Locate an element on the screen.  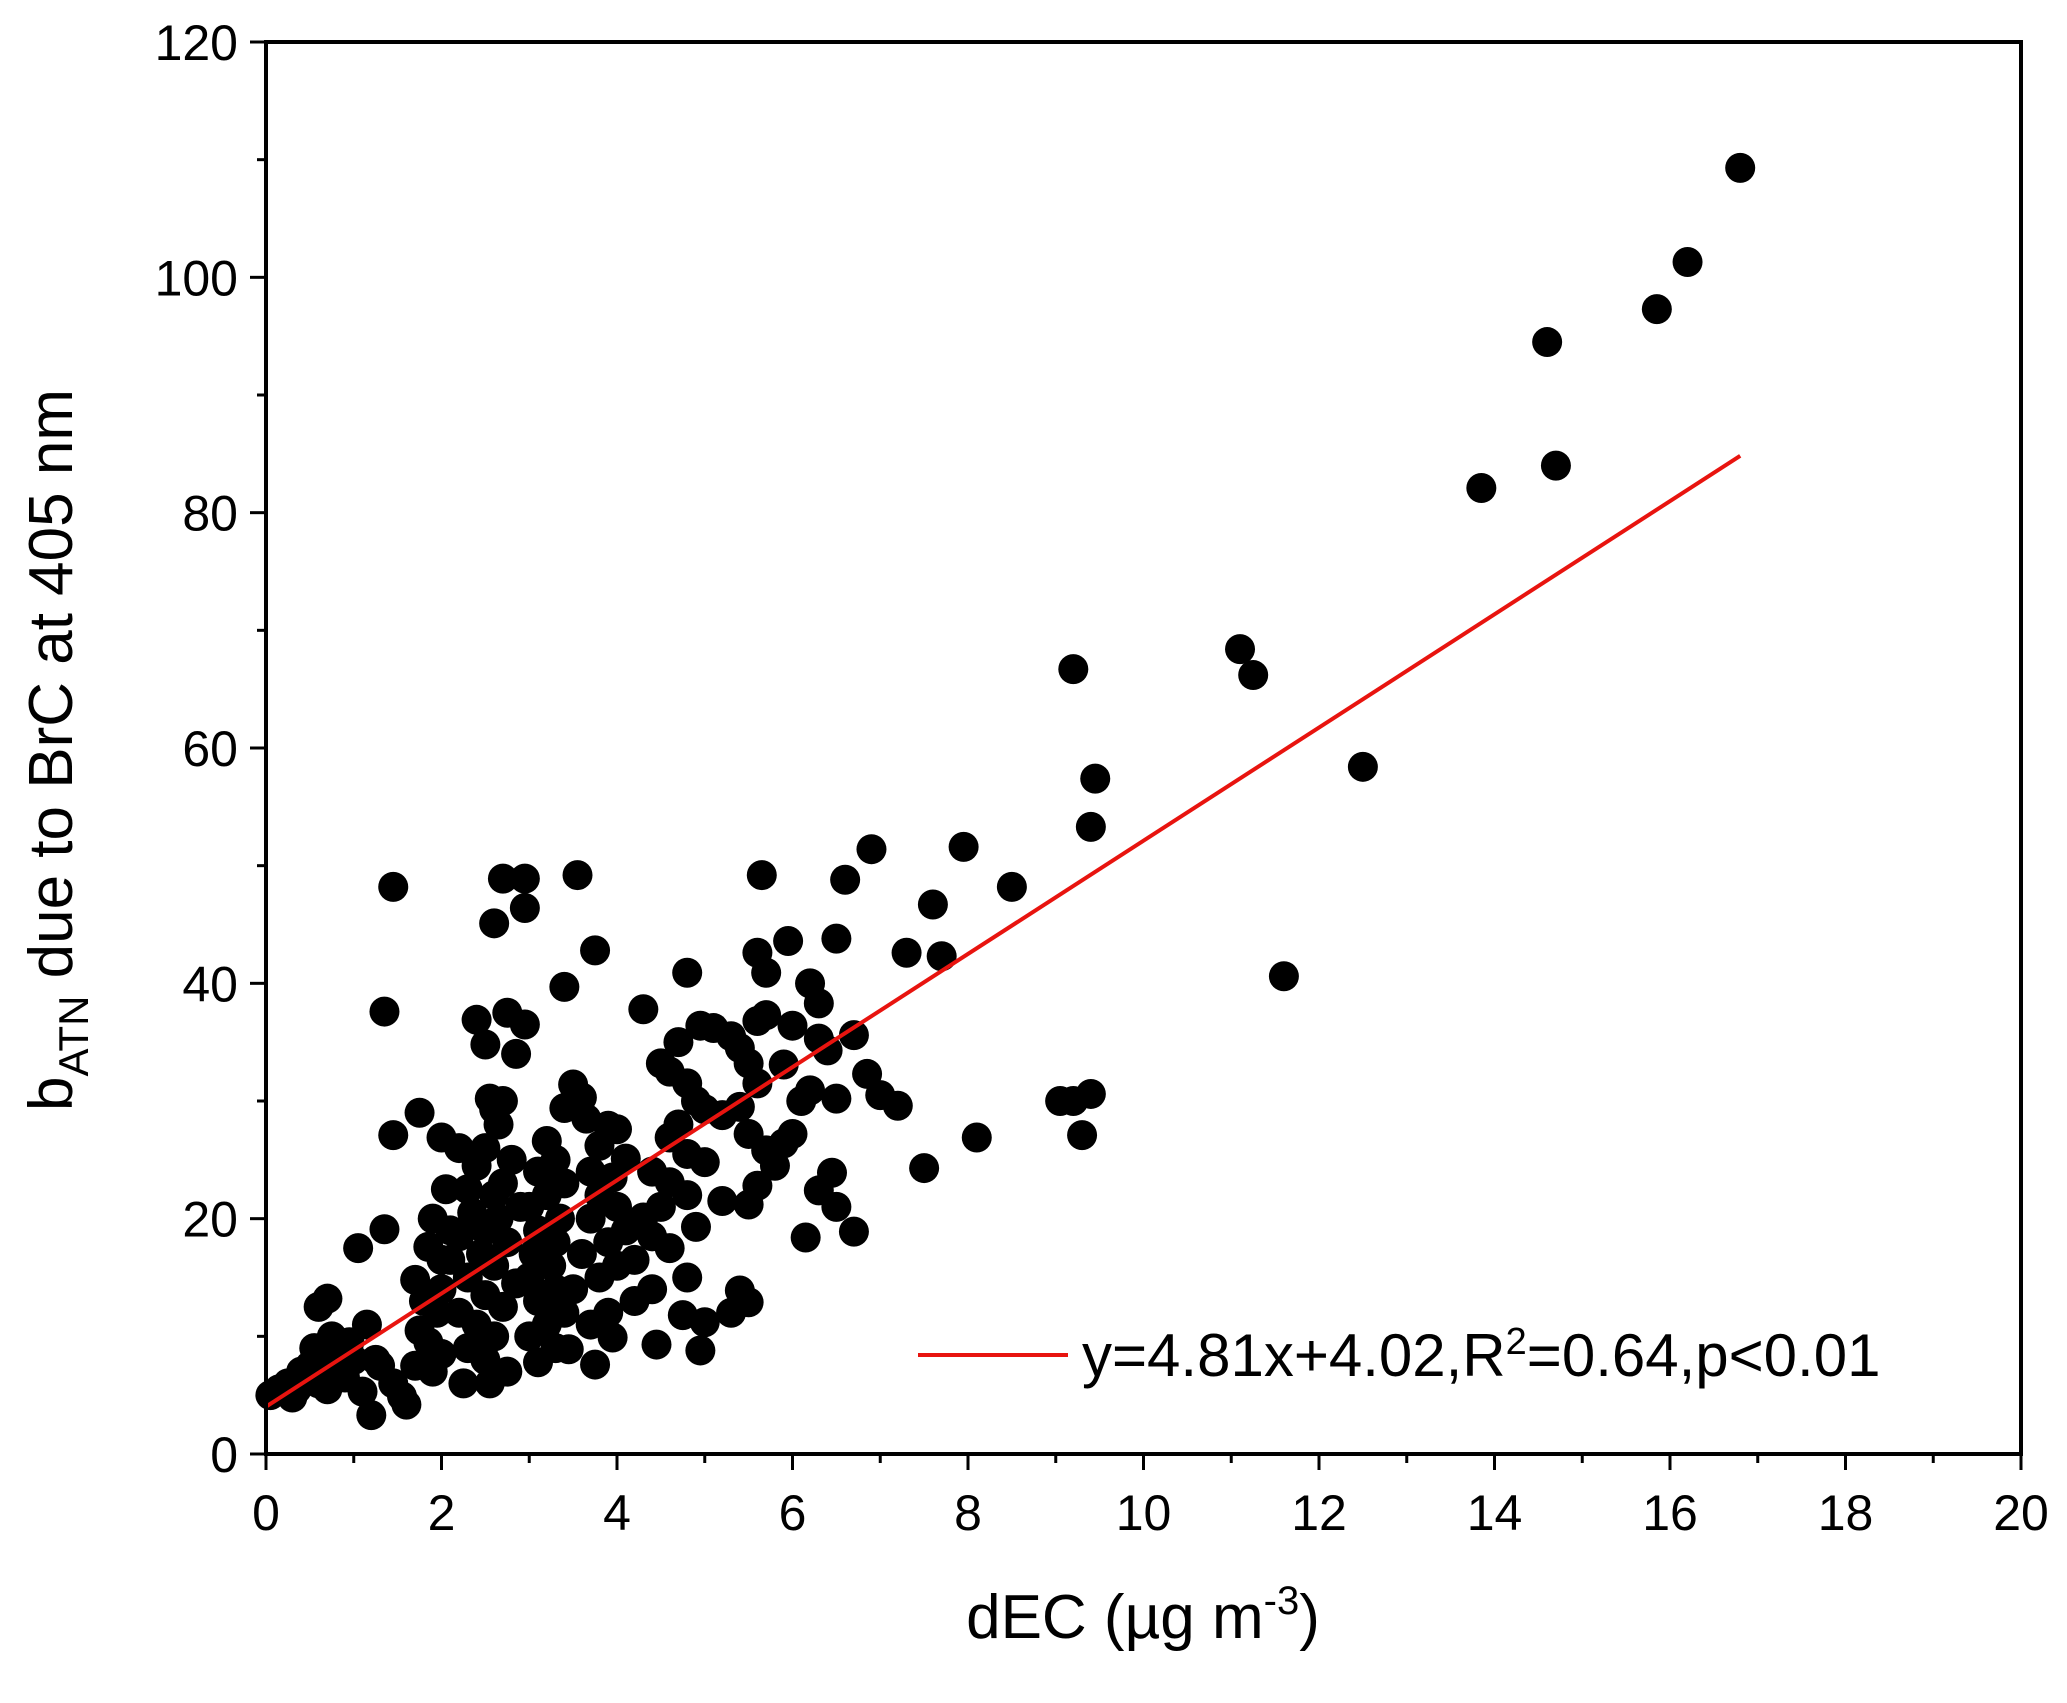
y-tick-label: 100 is located at coordinates (196, 278).